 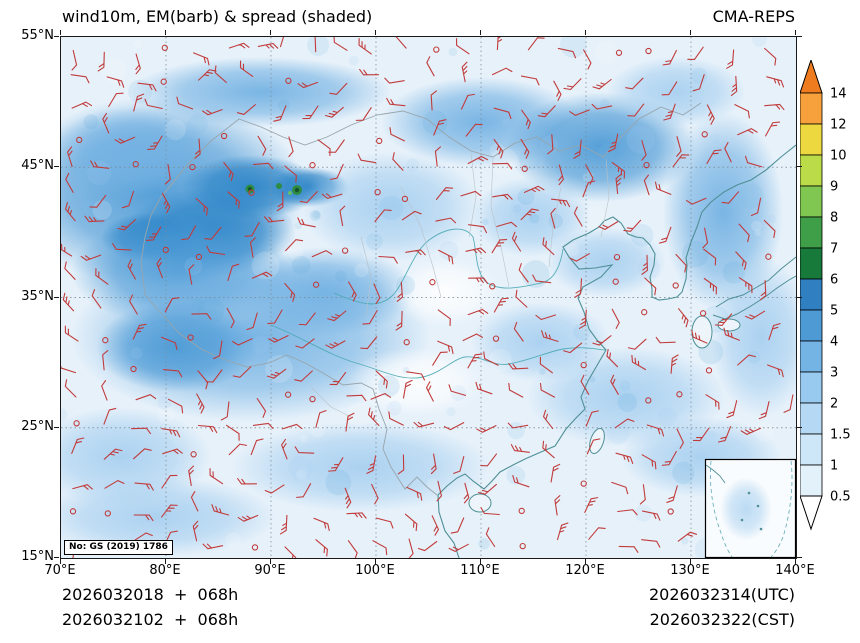 I want to click on x-tick-label: 120°E, so click(x=585, y=570).